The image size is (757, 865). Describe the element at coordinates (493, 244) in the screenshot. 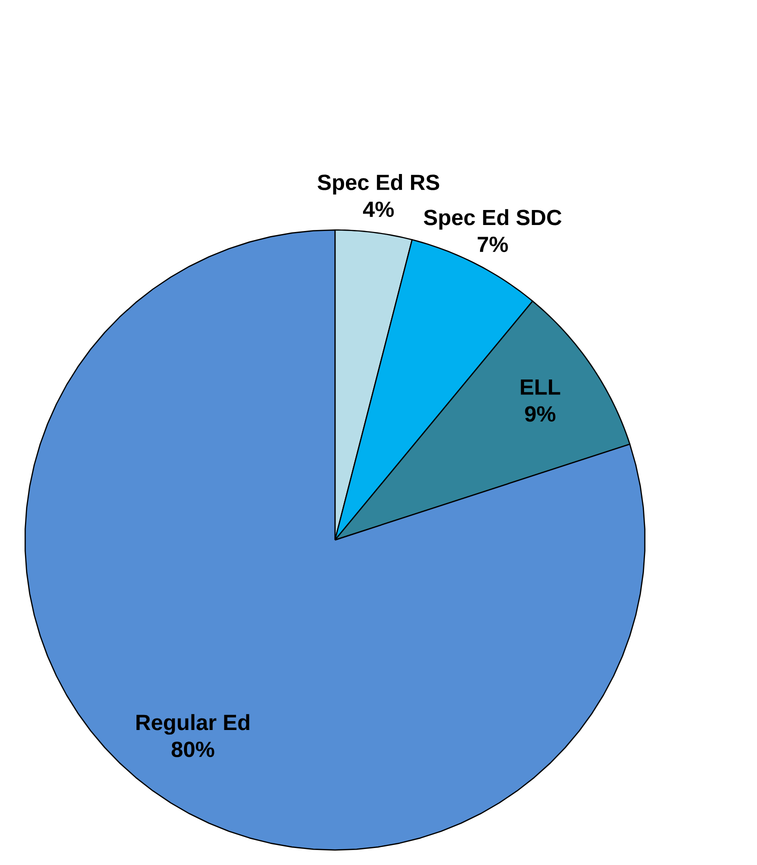

I see `data-label: 7%` at that location.